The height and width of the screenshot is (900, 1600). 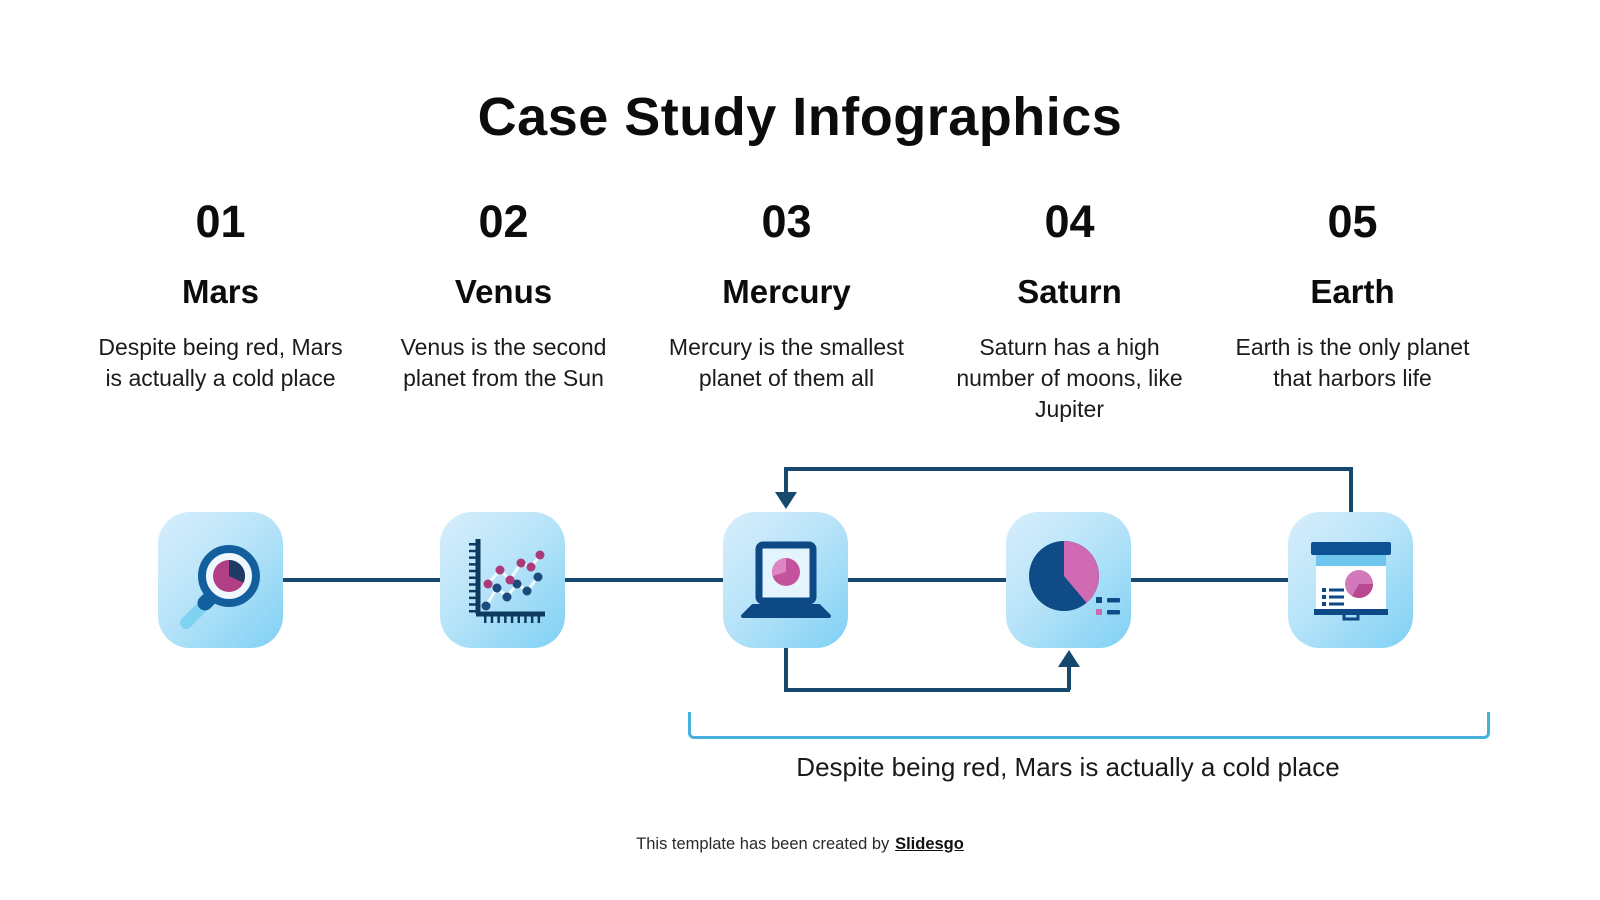 I want to click on step-number: 02, so click(x=503, y=221).